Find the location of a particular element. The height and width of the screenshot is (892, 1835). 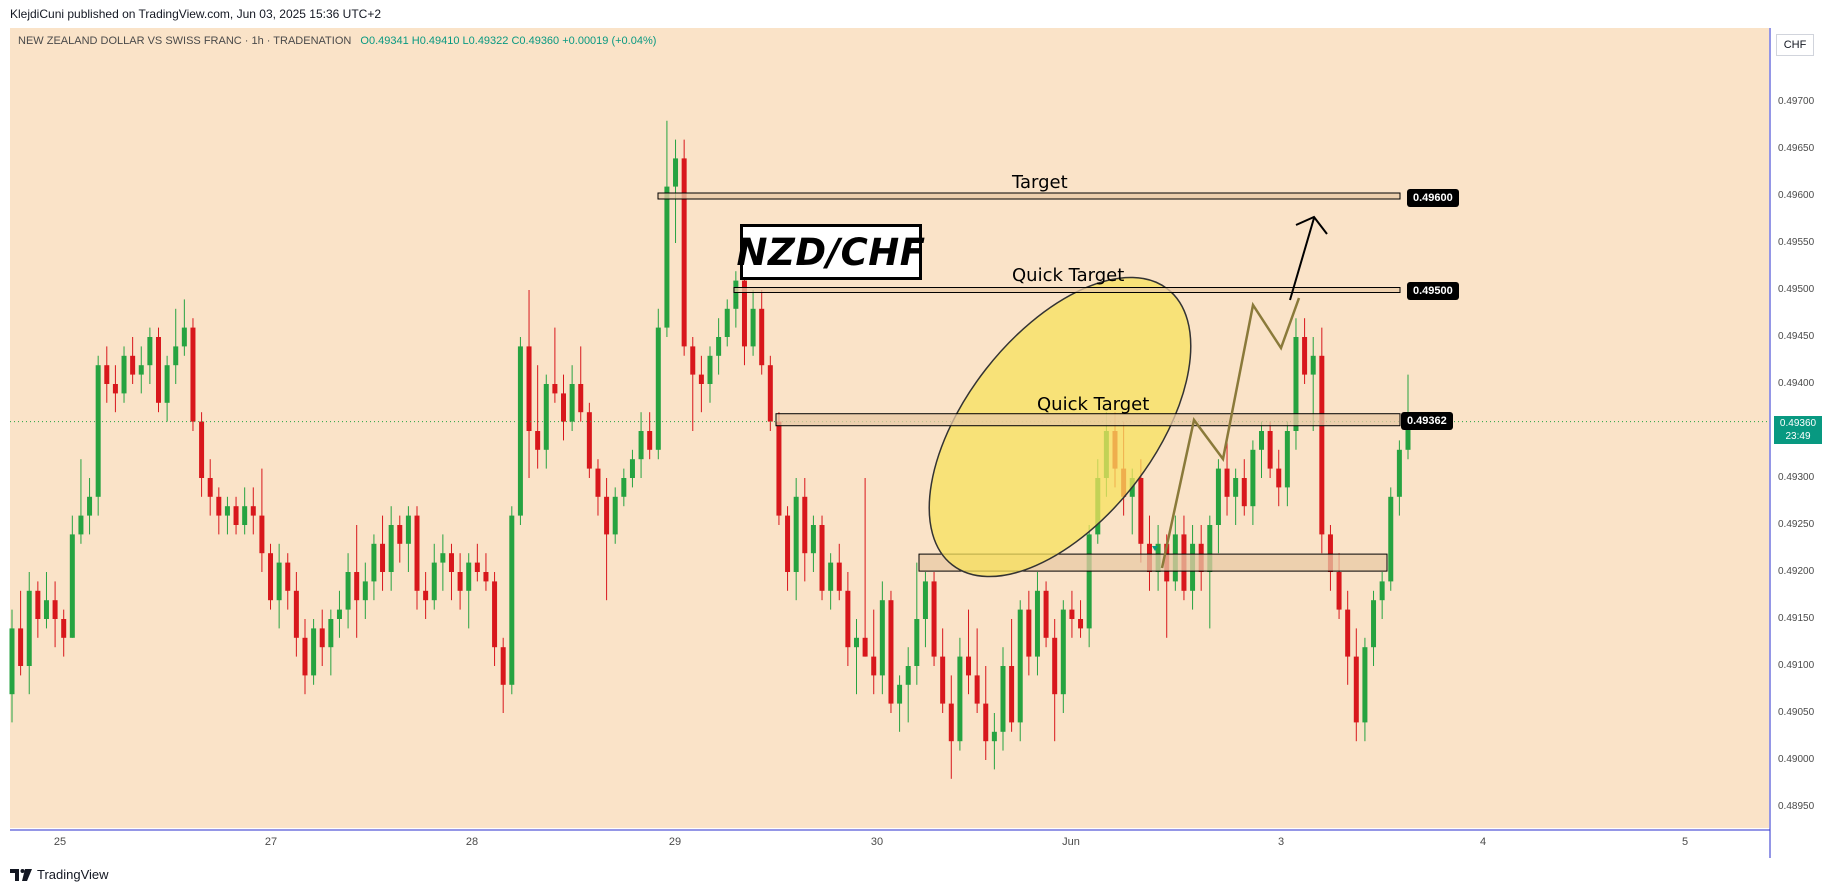

price-axis-tick: 0.49050 is located at coordinates (1796, 712).